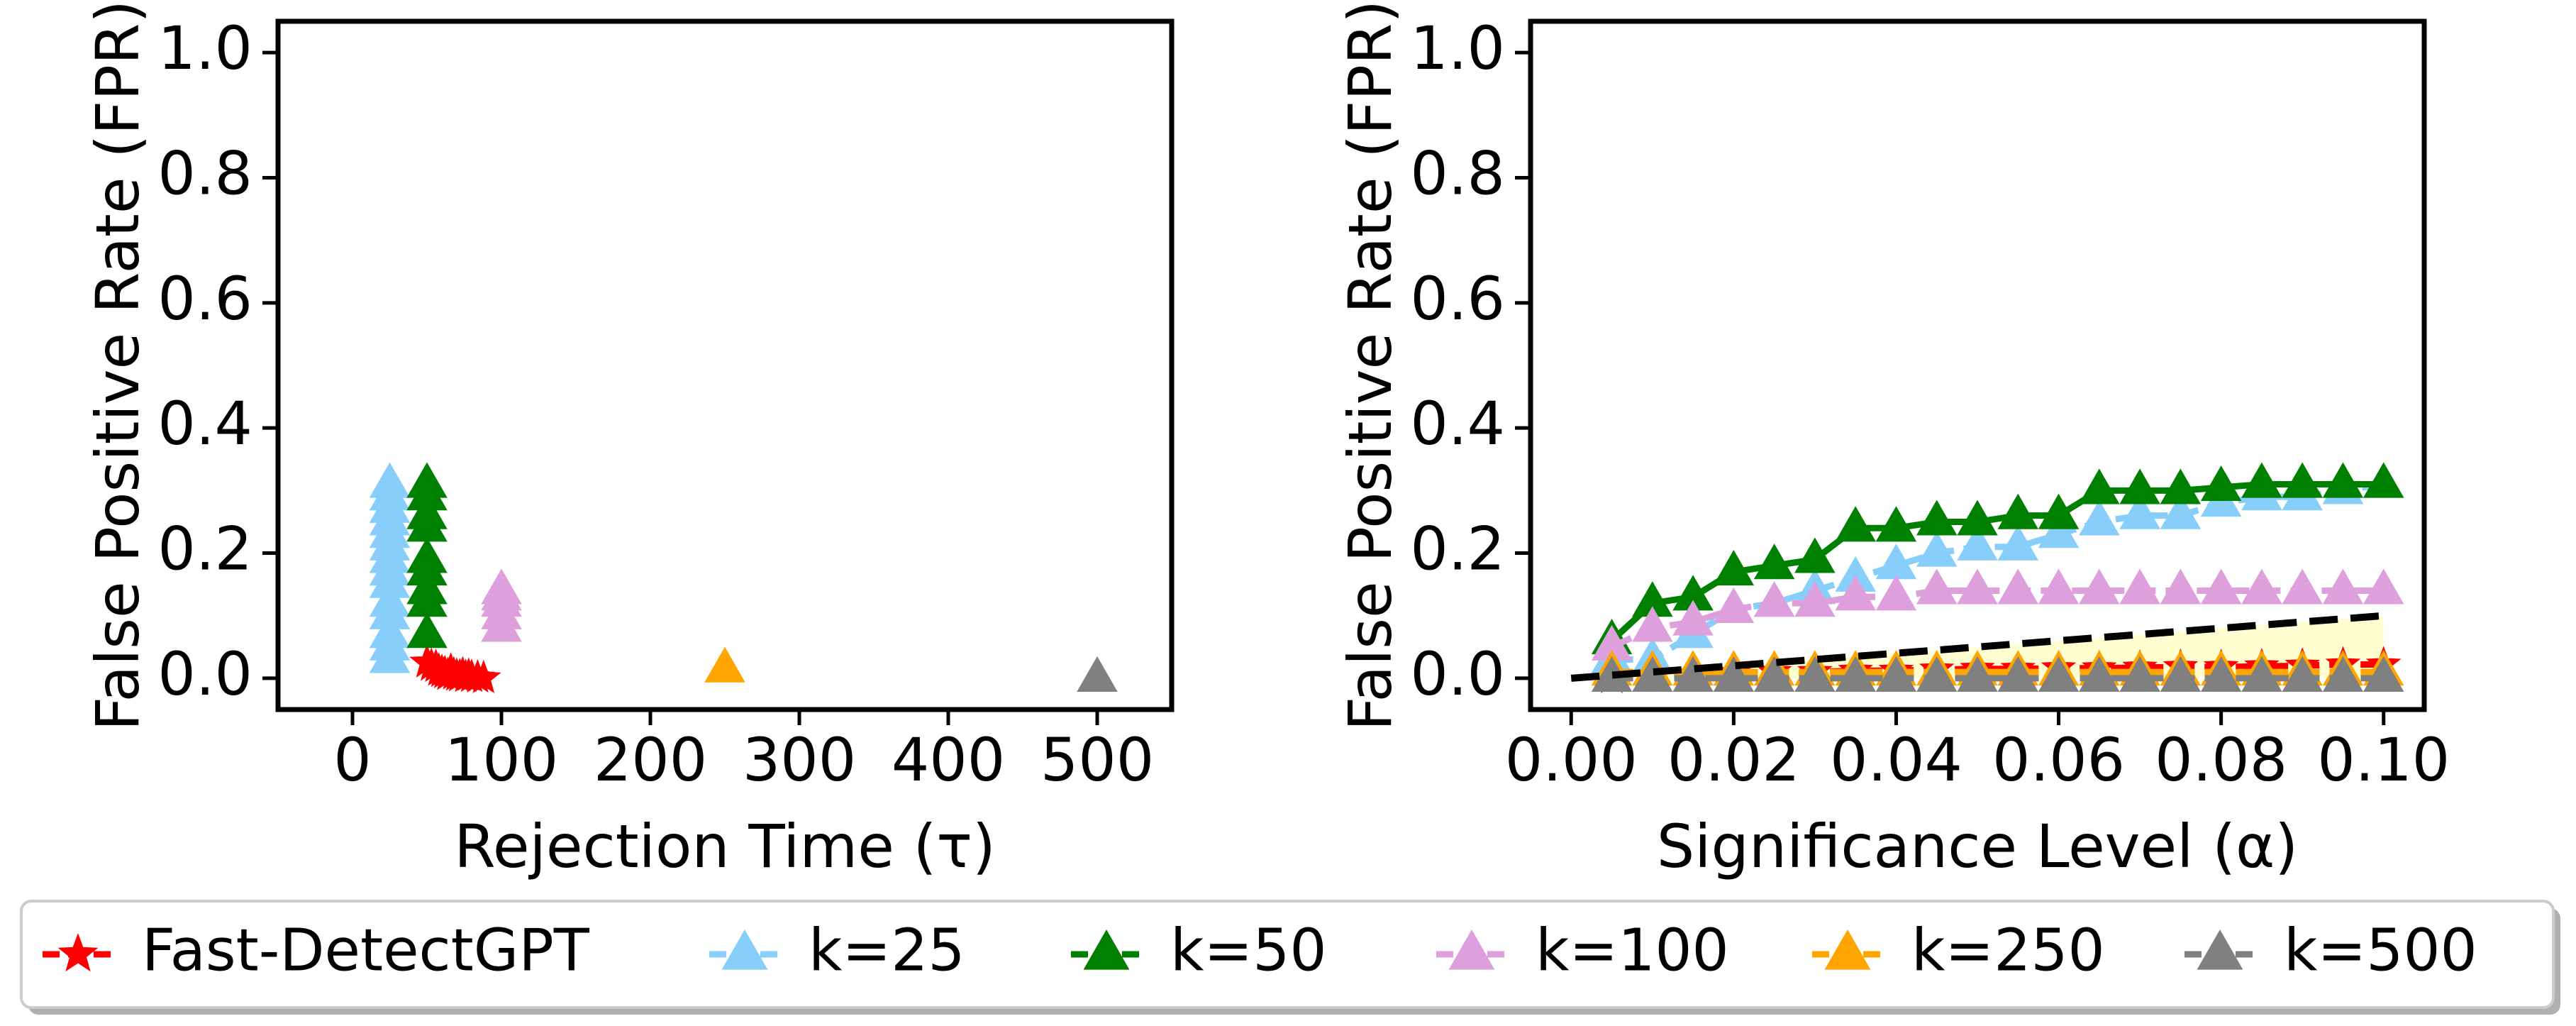  What do you see at coordinates (1977, 847) in the screenshot?
I see `right-x-axis-label: Significance Level (α)` at bounding box center [1977, 847].